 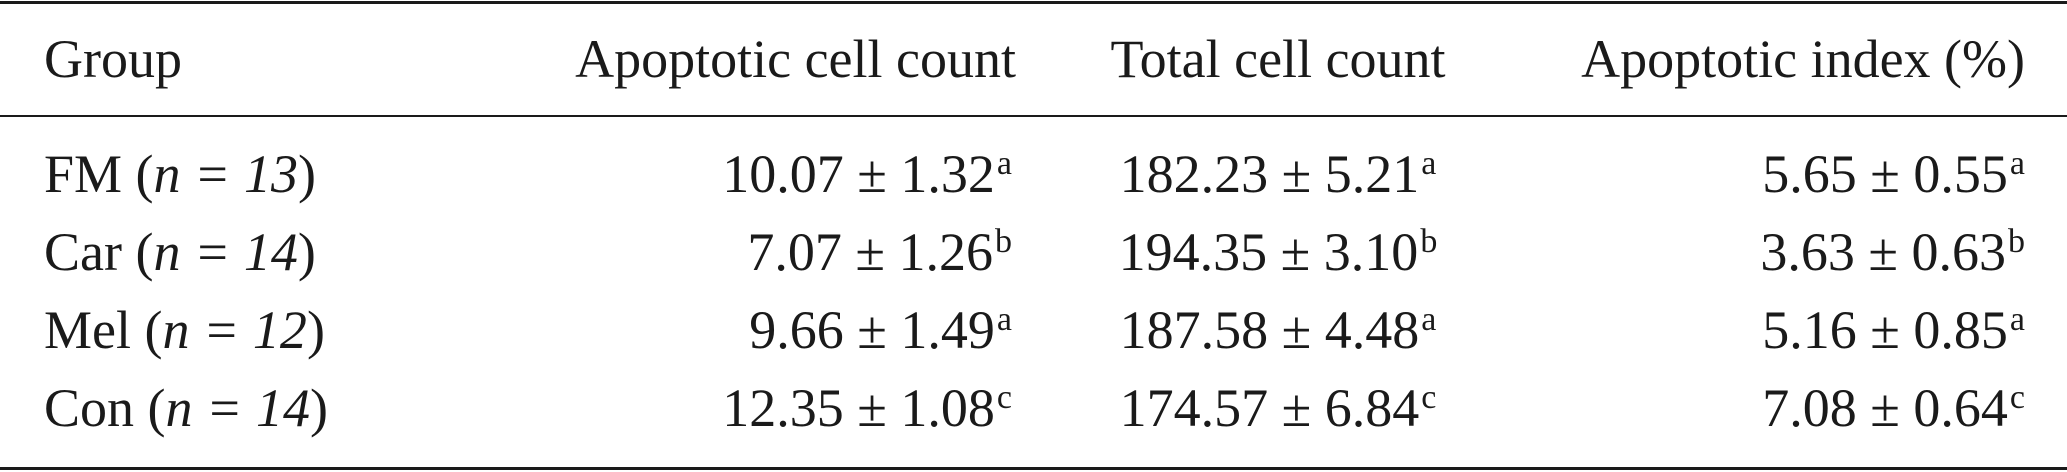 I want to click on apoptotic-index-cell: 7.08 ± 0.64c, so click(x=1787, y=408).